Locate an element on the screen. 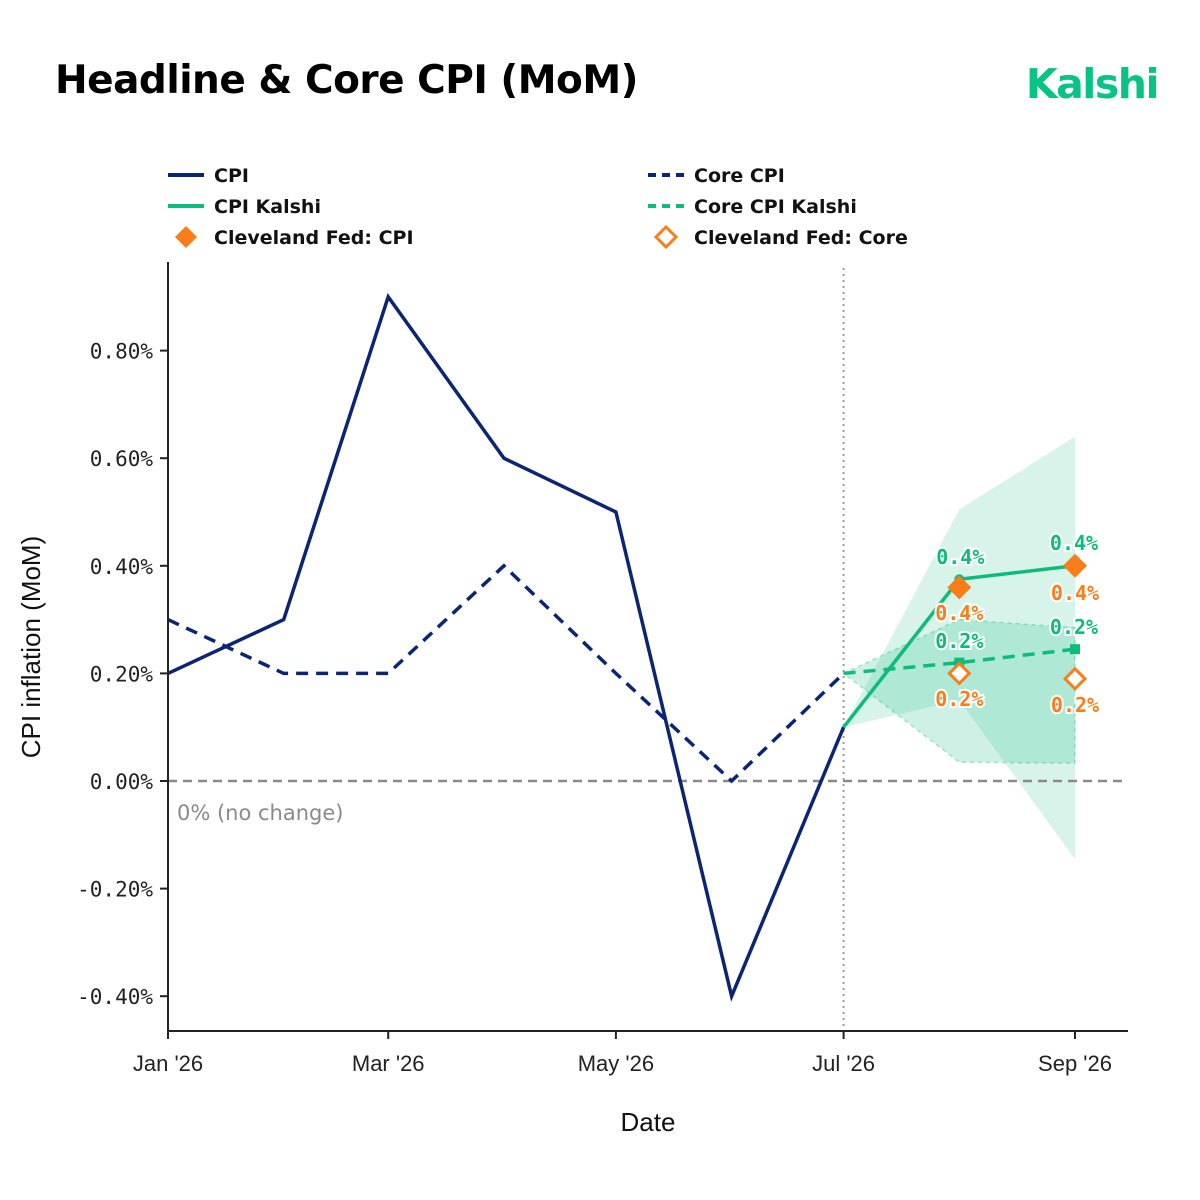  x-tick-label: Jul '26 is located at coordinates (843, 1063).